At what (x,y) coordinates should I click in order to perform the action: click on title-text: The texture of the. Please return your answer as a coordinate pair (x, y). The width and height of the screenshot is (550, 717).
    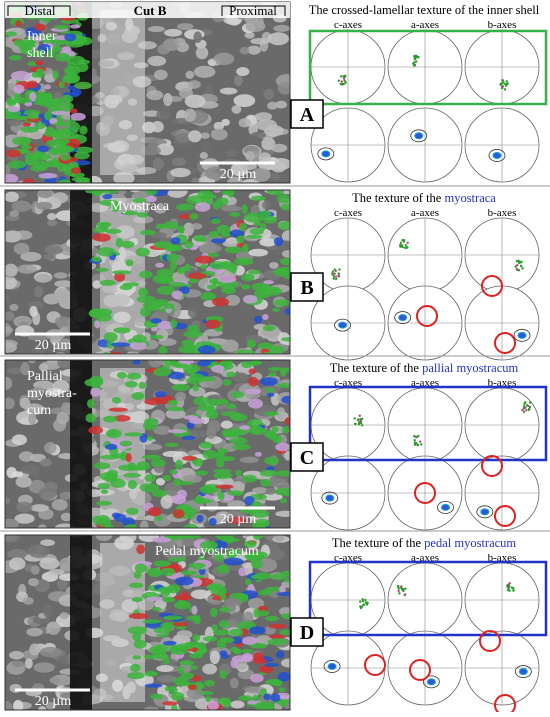
    Looking at the image, I should click on (397, 198).